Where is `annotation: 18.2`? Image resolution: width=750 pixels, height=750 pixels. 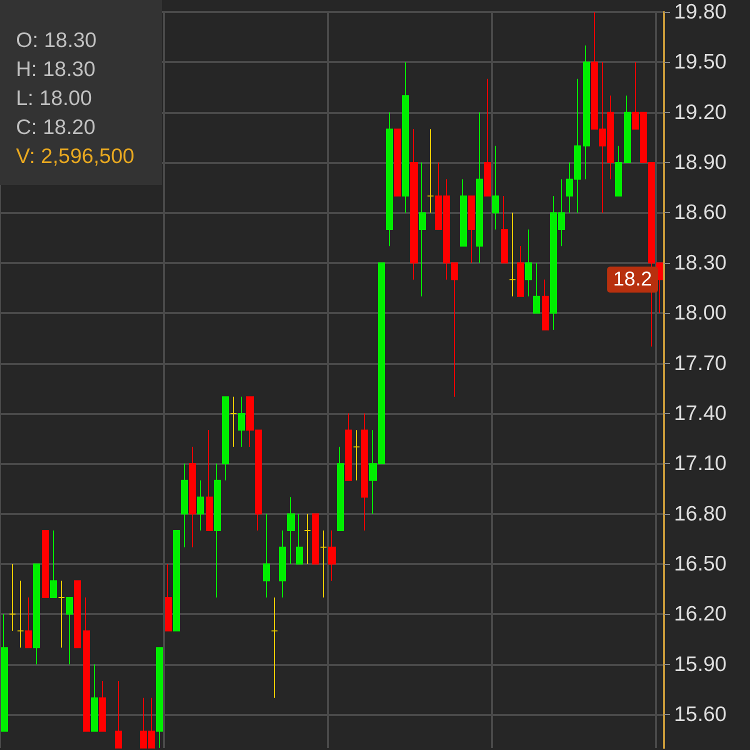
annotation: 18.2 is located at coordinates (632, 279).